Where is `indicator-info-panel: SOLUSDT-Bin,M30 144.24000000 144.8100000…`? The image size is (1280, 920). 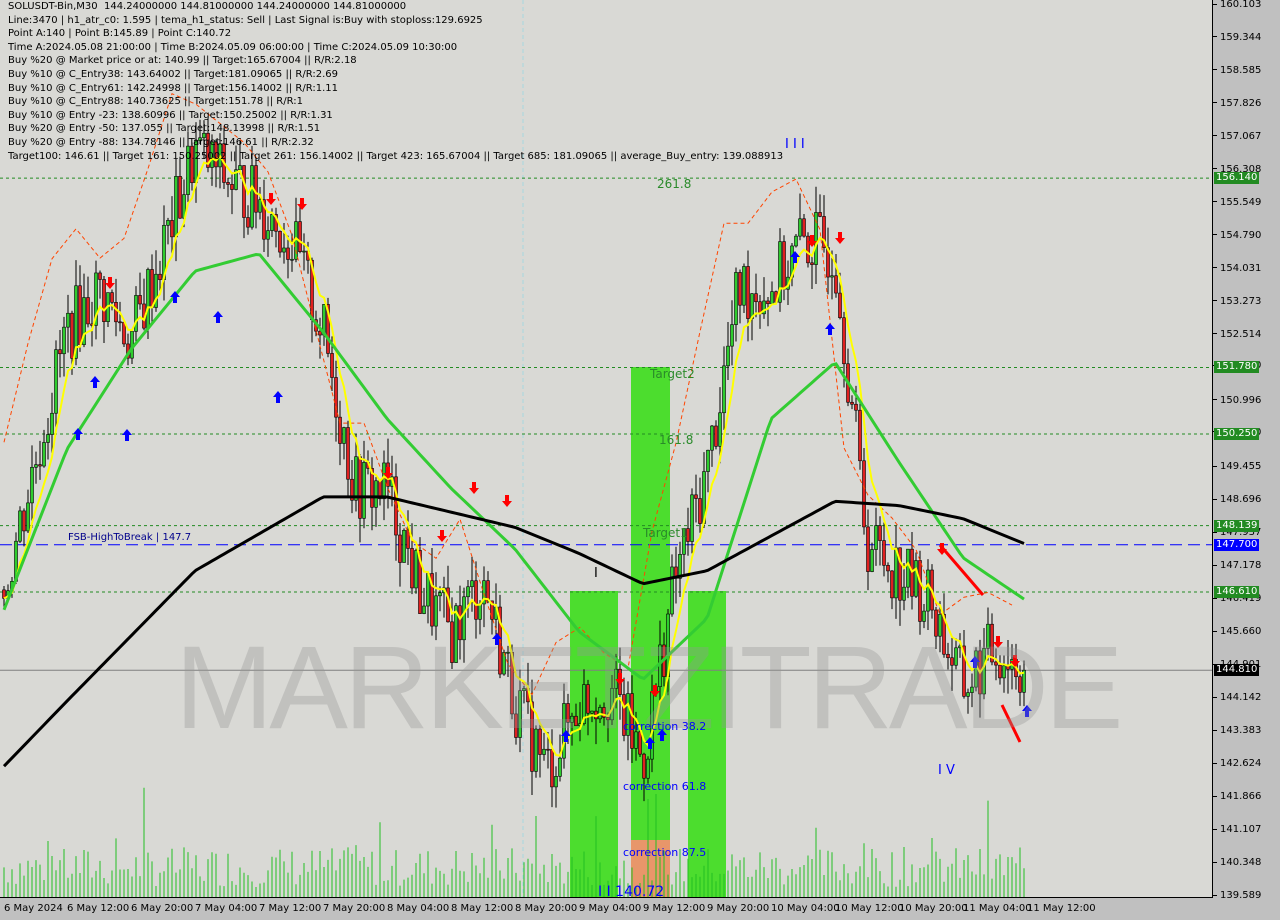
indicator-info-panel: SOLUSDT-Bin,M30 144.24000000 144.8100000… is located at coordinates (395, 81).